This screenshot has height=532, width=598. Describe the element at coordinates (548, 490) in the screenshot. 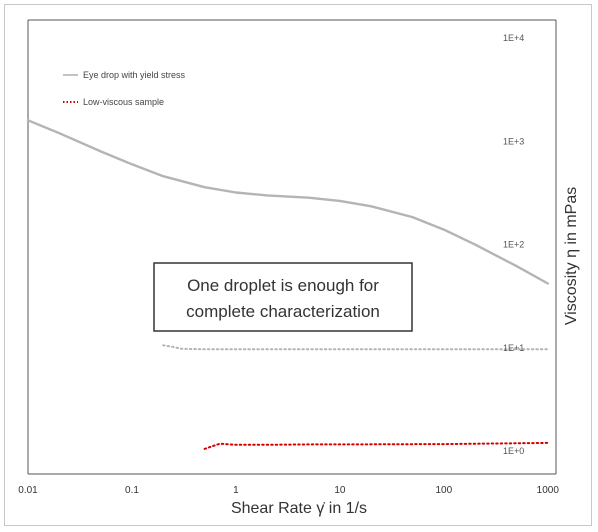

I see `x-tick-label: 1000` at that location.